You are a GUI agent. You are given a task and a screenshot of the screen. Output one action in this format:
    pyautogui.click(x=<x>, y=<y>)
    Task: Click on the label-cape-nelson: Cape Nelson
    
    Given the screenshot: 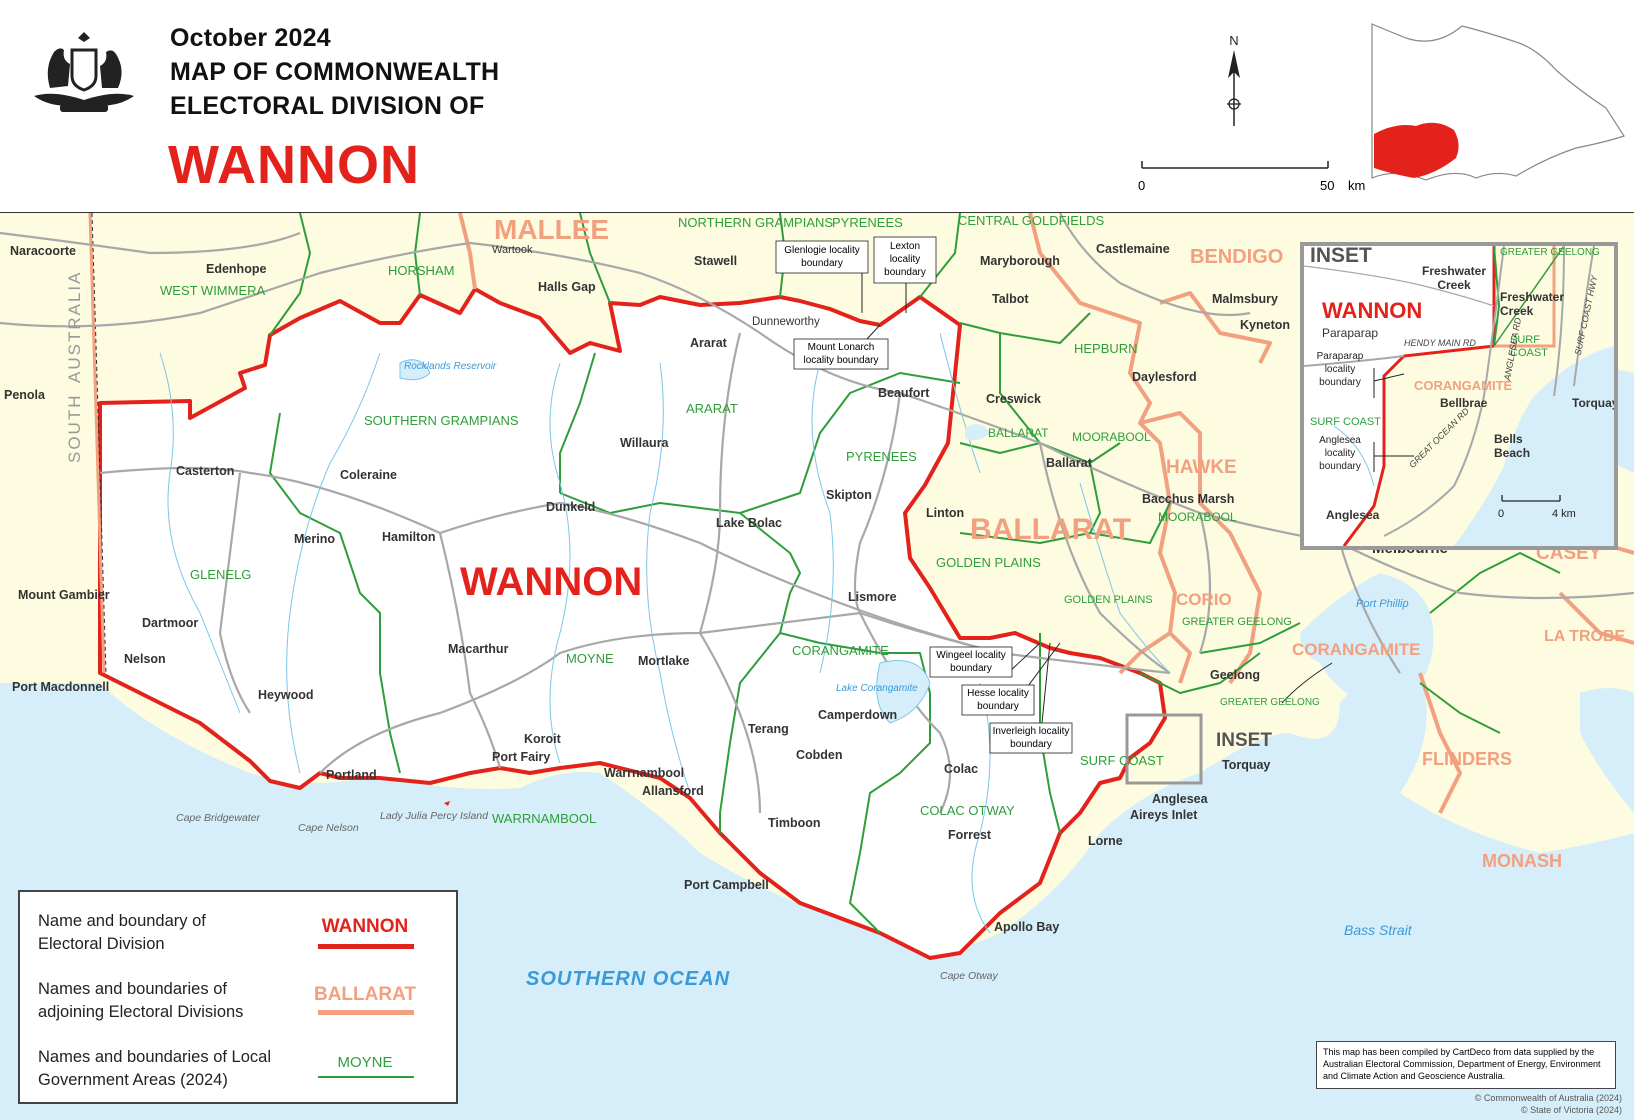 What is the action you would take?
    pyautogui.click(x=328, y=828)
    